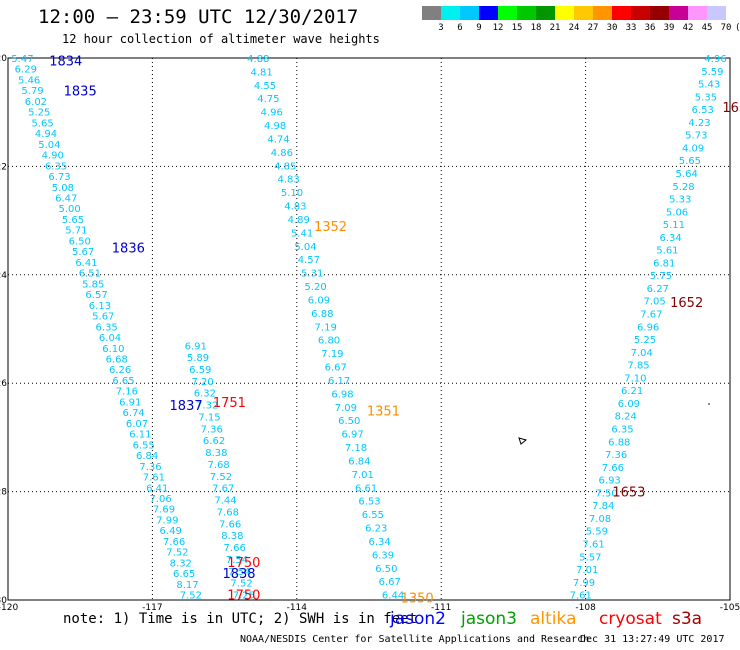 The image size is (740, 650). I want to click on swh-value: 7.18, so click(356, 448).